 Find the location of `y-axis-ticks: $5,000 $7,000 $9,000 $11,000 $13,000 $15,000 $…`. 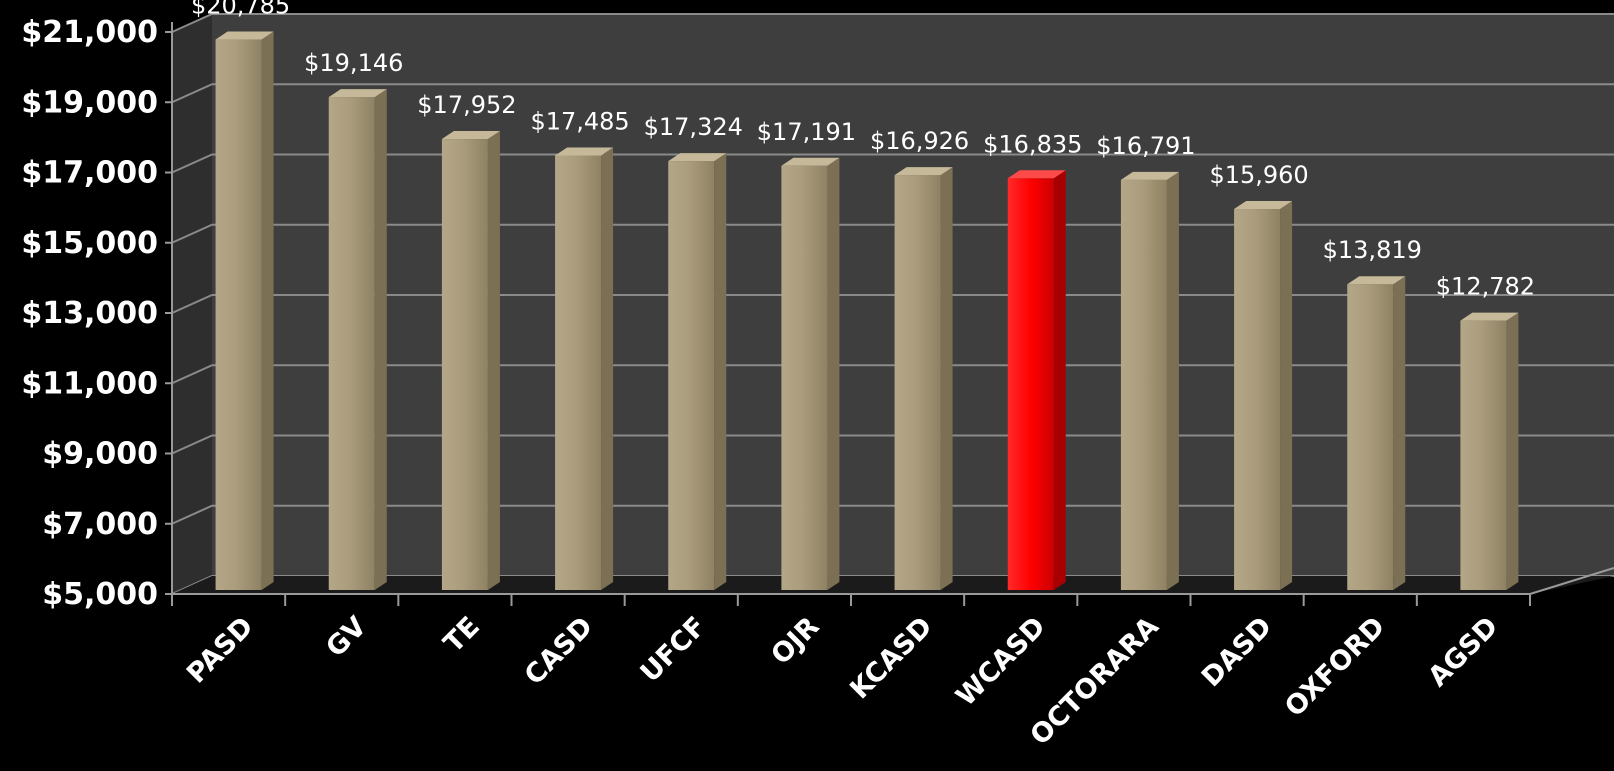

y-axis-ticks: $5,000 $7,000 $9,000 $11,000 $13,000 $15,000 $… is located at coordinates (96, 313).